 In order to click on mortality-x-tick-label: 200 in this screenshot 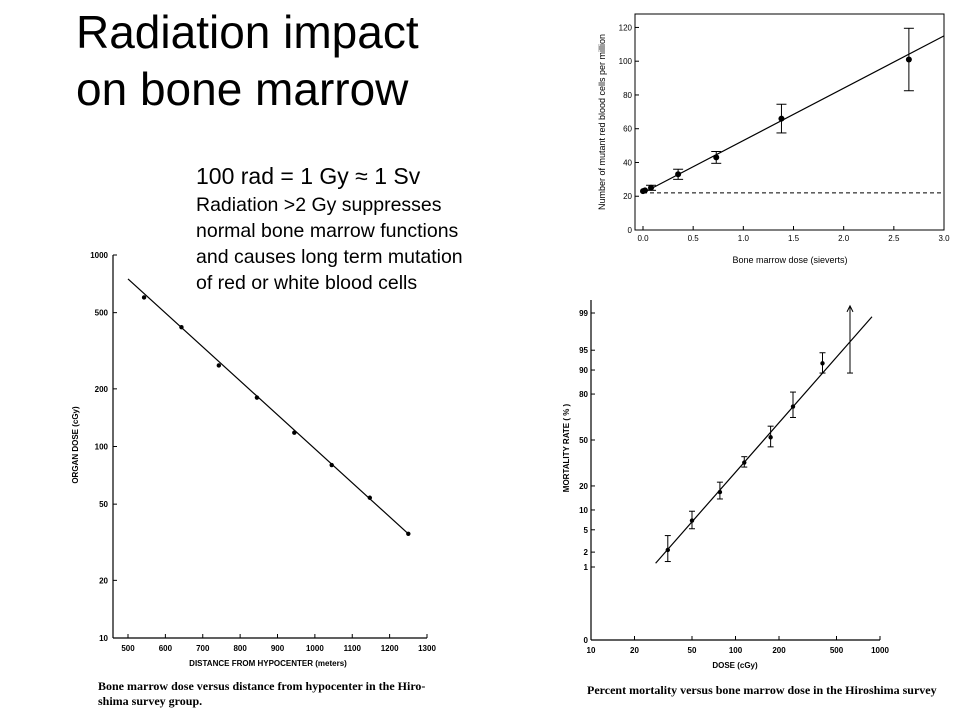, I will do `click(779, 650)`.